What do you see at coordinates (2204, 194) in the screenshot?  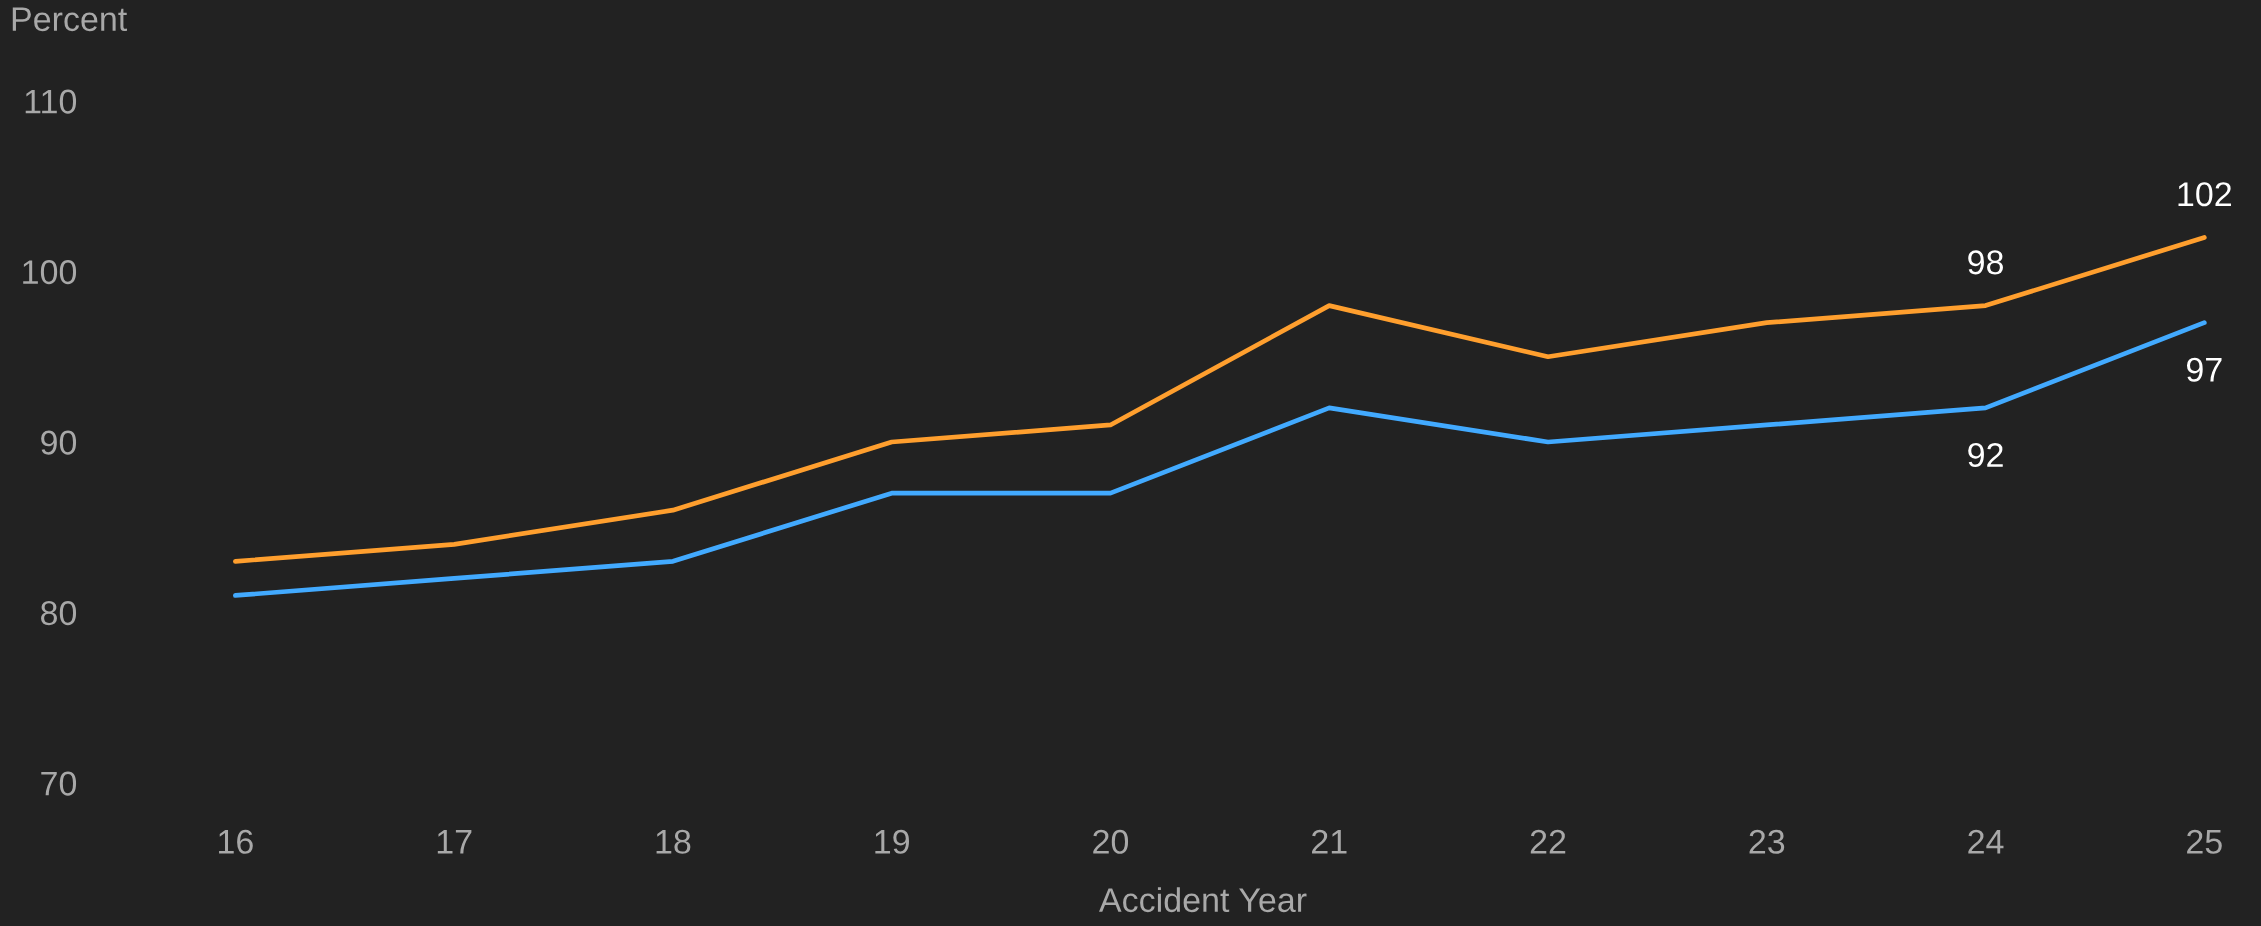 I see `data-label: 102` at bounding box center [2204, 194].